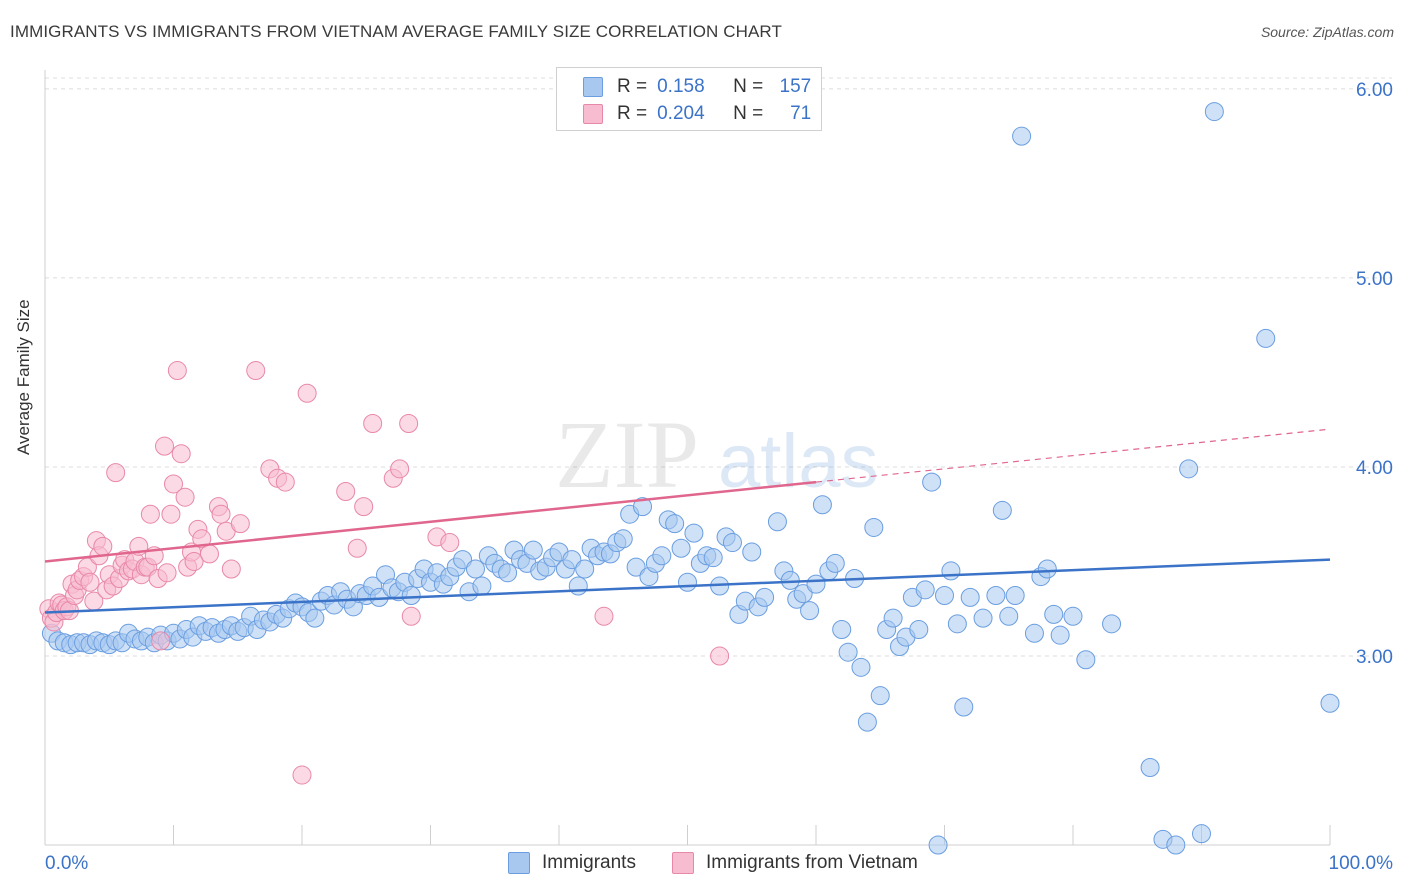 Image resolution: width=1406 pixels, height=892 pixels. What do you see at coordinates (593, 87) in the screenshot?
I see `legend-swatch-blue` at bounding box center [593, 87].